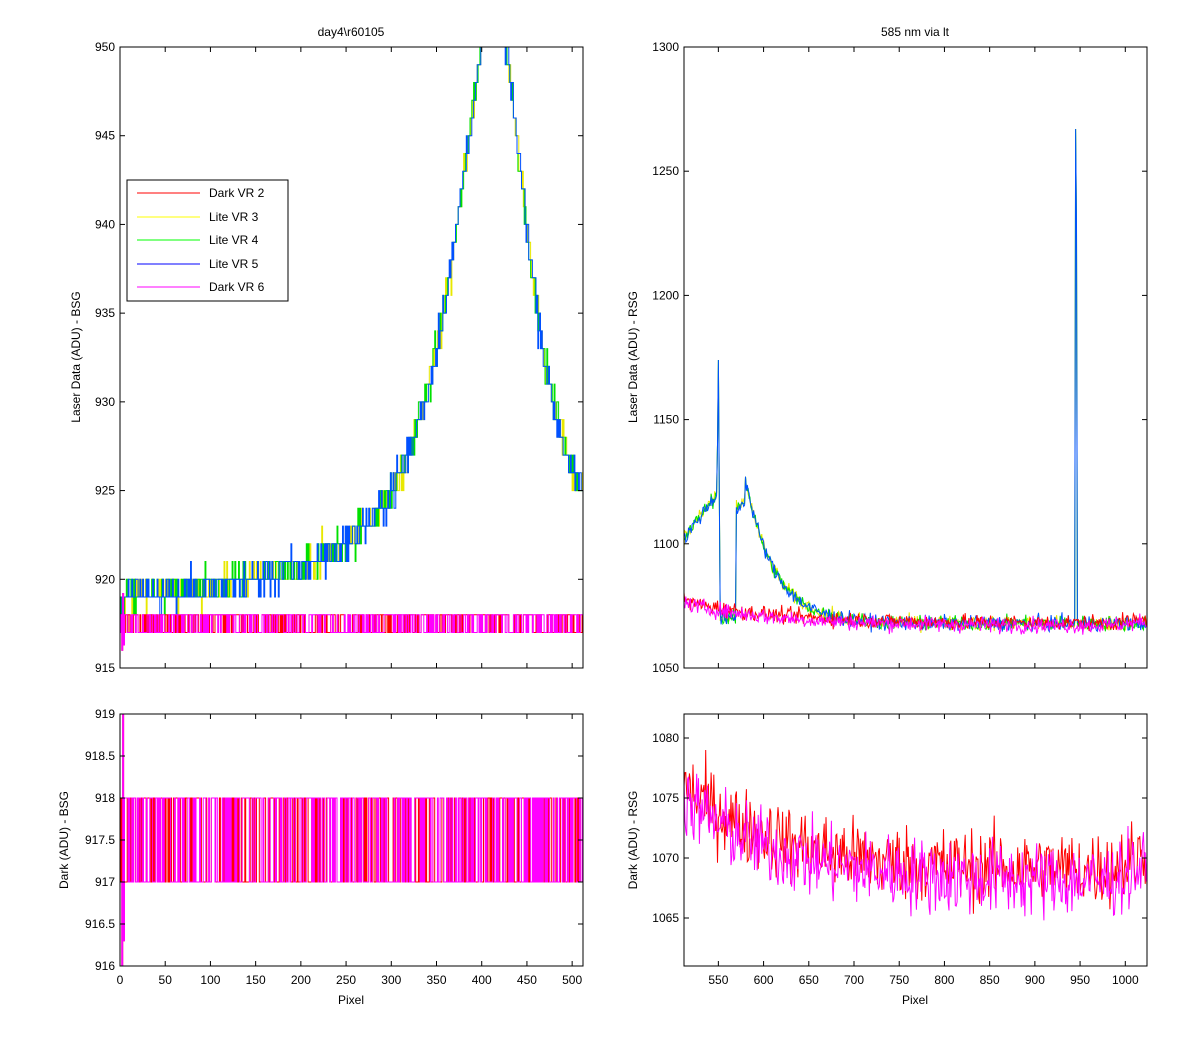  I want to click on y-tick-label: 925, so click(105, 491).